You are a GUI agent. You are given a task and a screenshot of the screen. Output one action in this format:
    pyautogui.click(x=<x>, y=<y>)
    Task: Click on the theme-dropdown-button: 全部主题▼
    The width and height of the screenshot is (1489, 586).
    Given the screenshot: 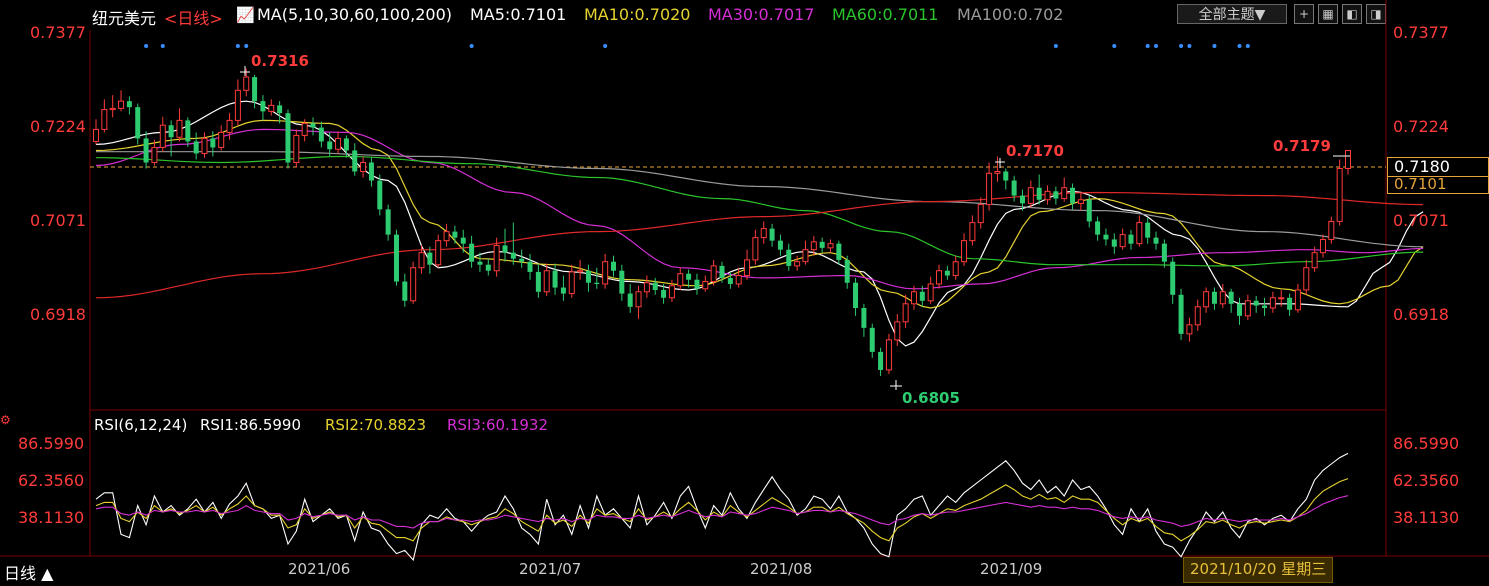 What is the action you would take?
    pyautogui.click(x=1232, y=14)
    